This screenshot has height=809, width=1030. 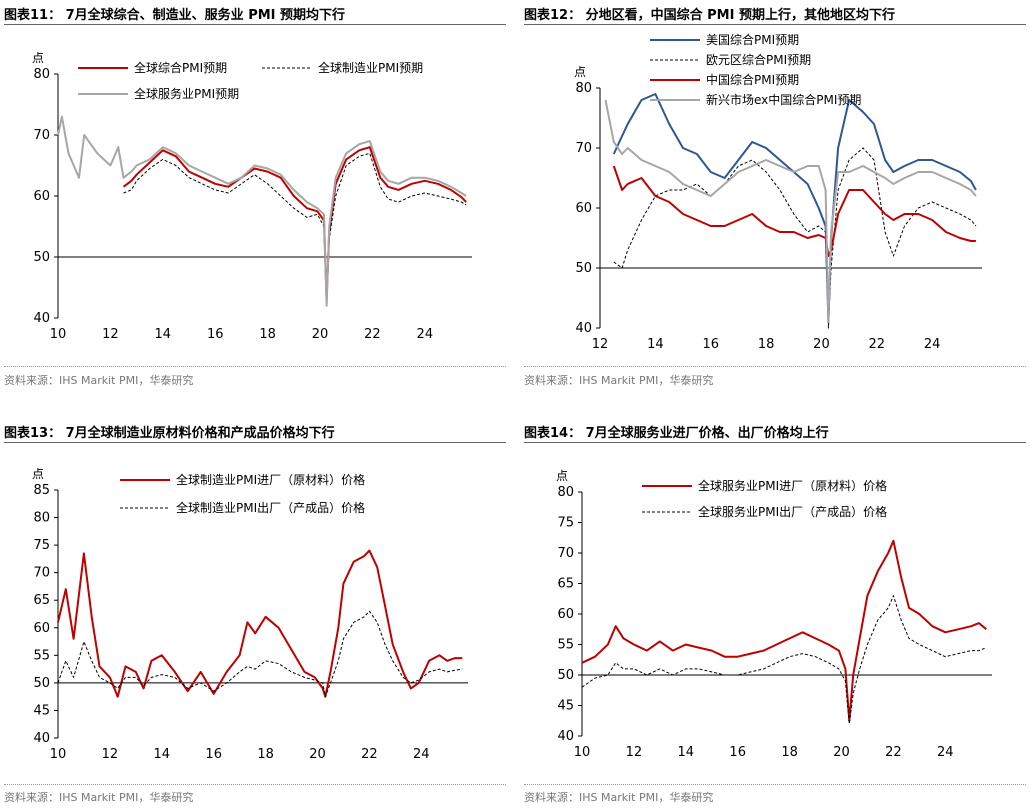 I want to click on legend-label: 新兴市场ex中国综合PMI预期, so click(x=783, y=99).